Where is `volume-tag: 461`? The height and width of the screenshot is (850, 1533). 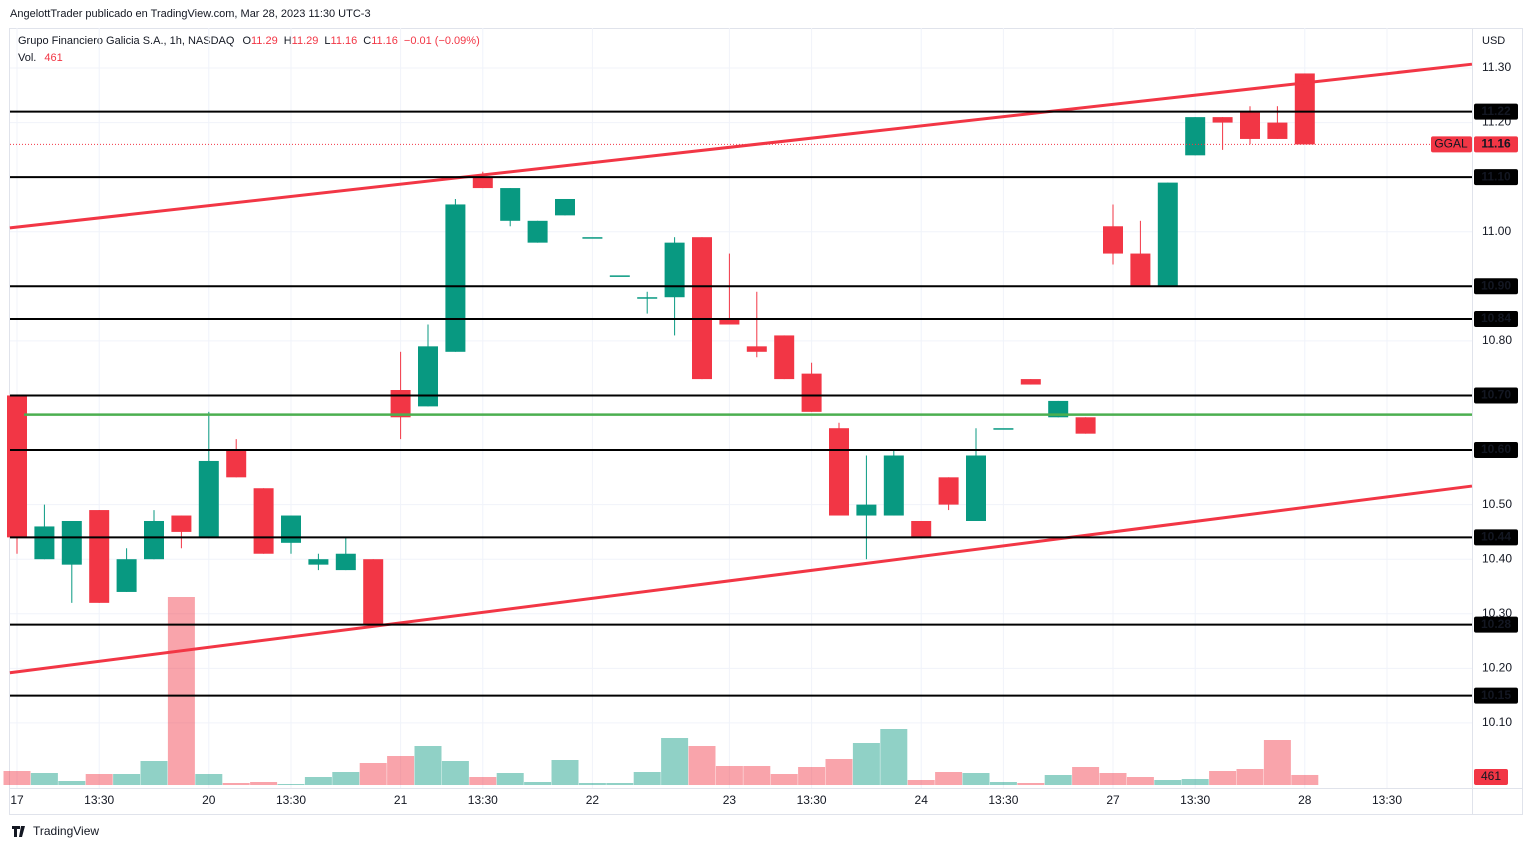
volume-tag: 461 is located at coordinates (1491, 776).